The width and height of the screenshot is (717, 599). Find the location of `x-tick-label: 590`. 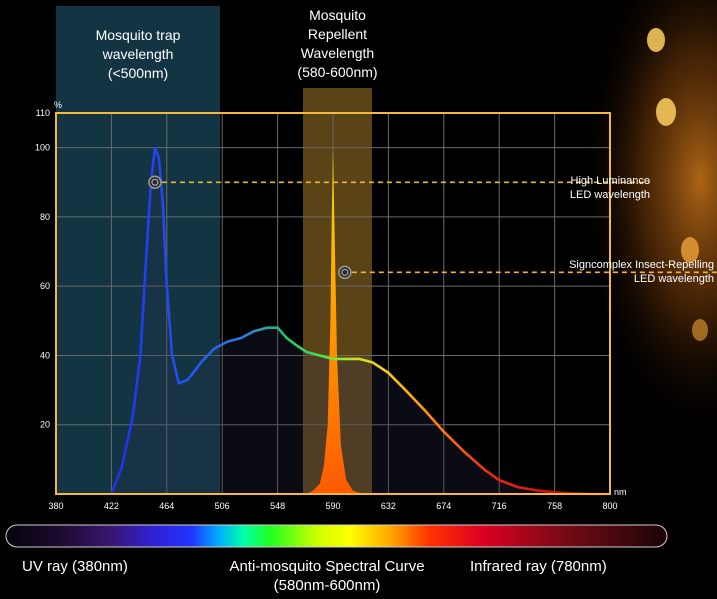

x-tick-label: 590 is located at coordinates (332, 506).